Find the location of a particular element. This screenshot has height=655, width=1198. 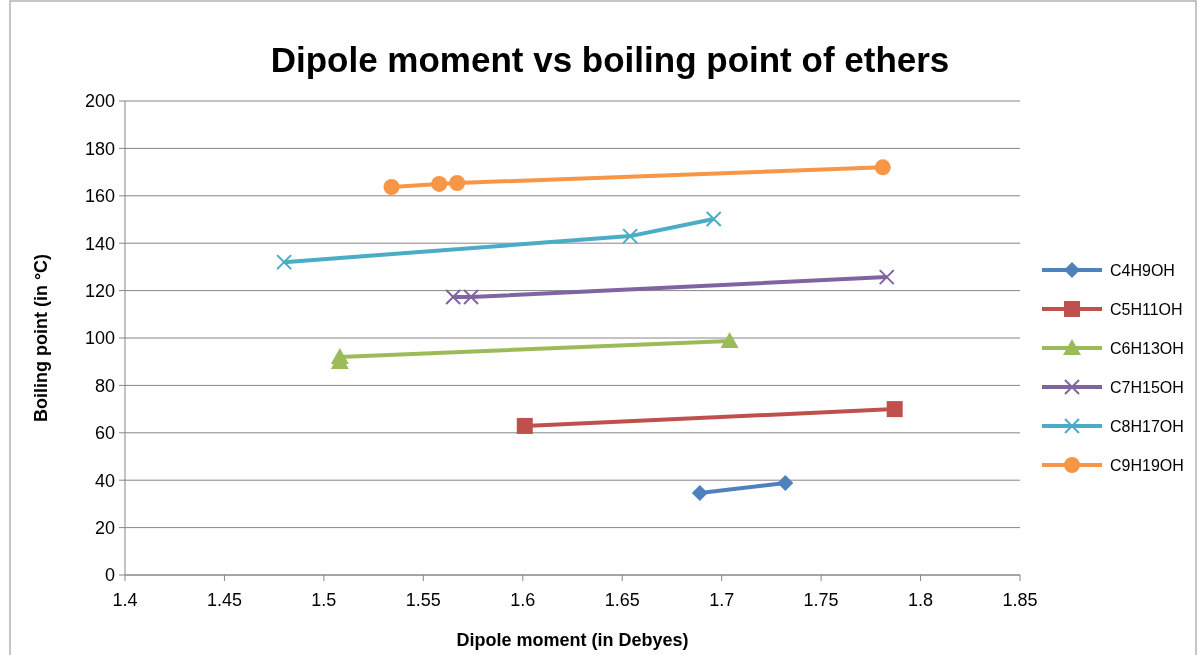

y-tick-label: 120 is located at coordinates (99, 290).